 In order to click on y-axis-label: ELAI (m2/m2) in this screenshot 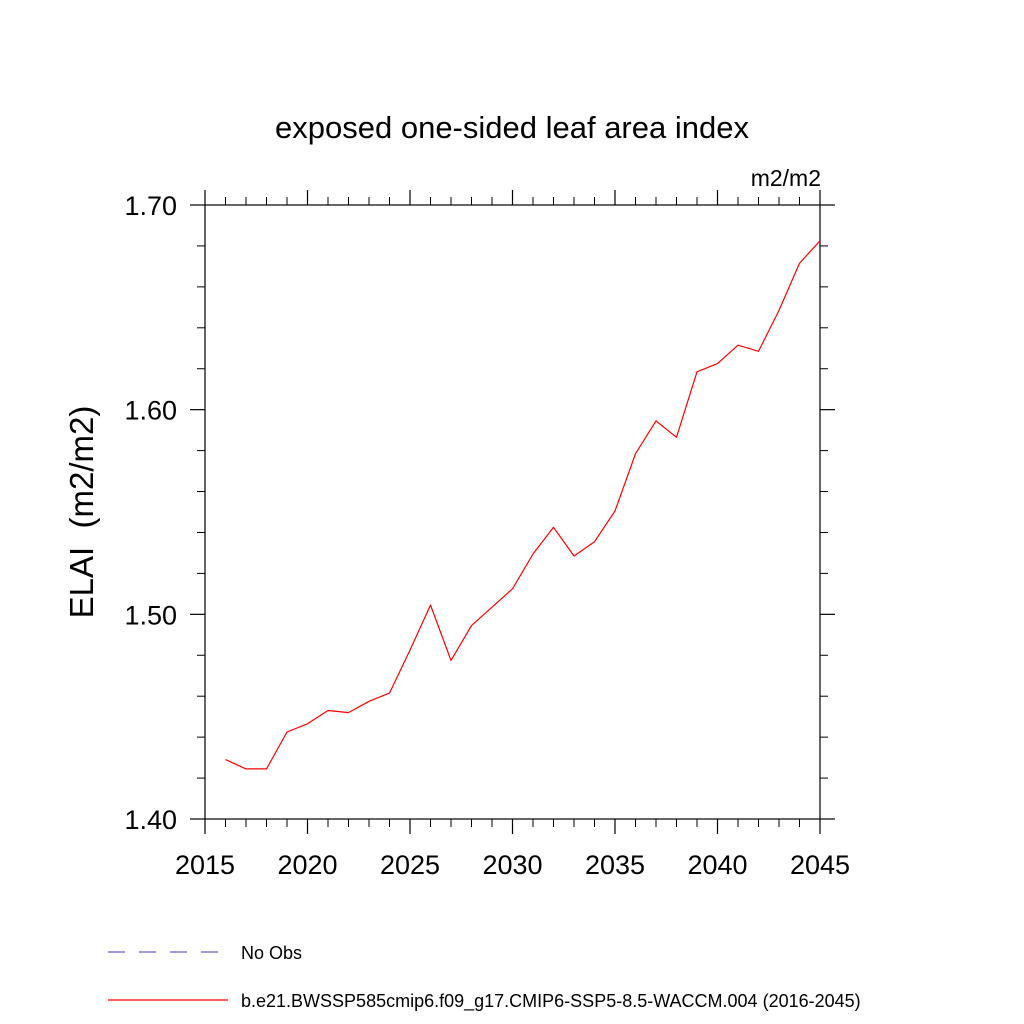, I will do `click(81, 512)`.